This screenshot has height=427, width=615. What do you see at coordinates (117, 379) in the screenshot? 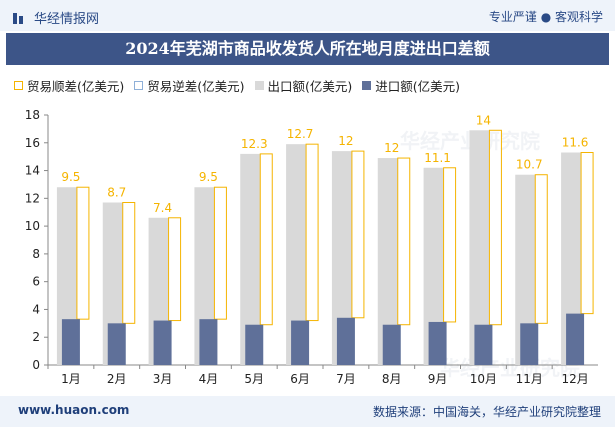
I see `x-tick-label: 2月` at bounding box center [117, 379].